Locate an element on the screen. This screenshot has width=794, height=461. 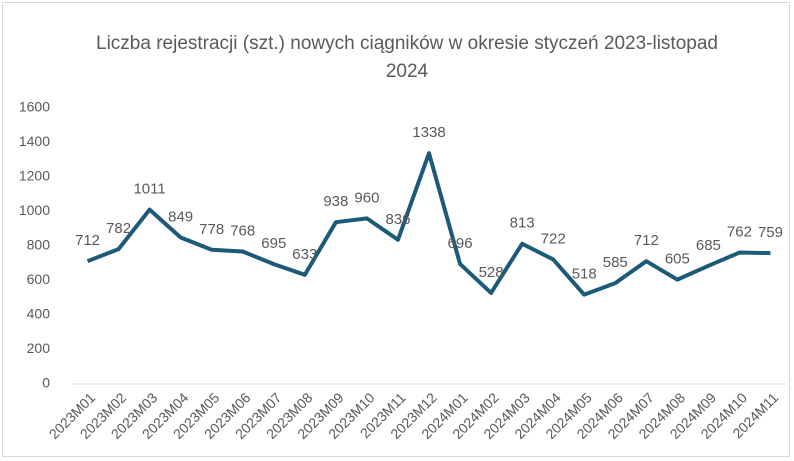
data-label: 782 is located at coordinates (118, 228).